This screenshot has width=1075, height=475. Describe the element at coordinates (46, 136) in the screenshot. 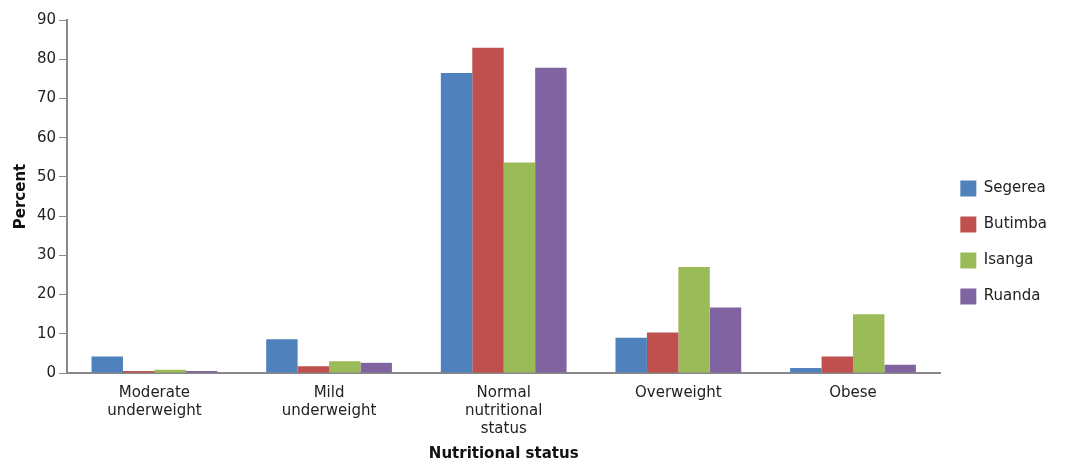

I see `y-tick-label: 60` at that location.